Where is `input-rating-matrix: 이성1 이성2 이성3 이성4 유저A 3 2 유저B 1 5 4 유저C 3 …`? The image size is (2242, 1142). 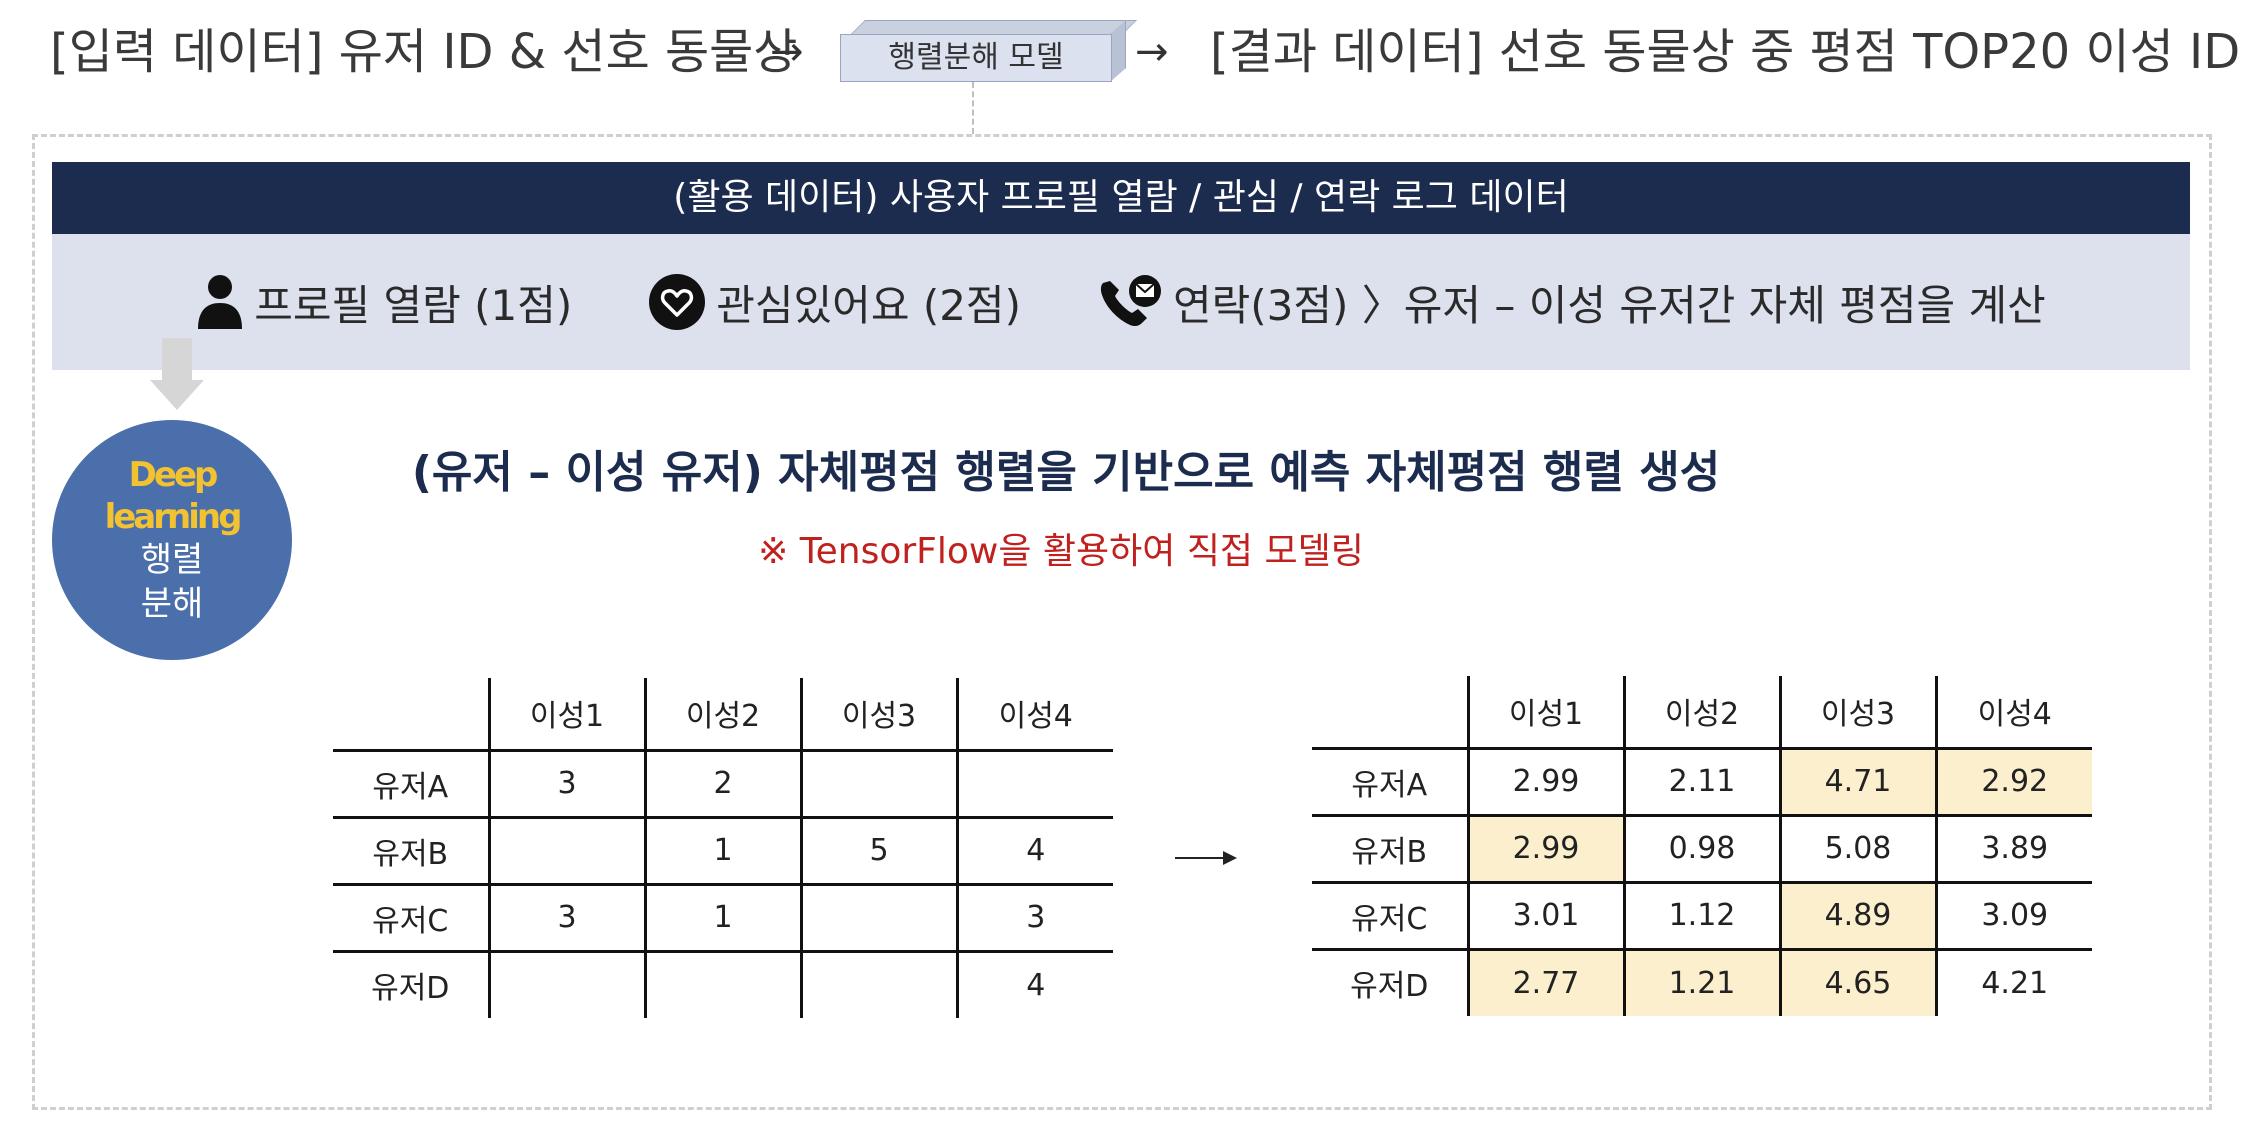
input-rating-matrix: 이성1 이성2 이성3 이성4 유저A 3 2 유저B 1 5 4 유저C 3 … is located at coordinates (723, 848).